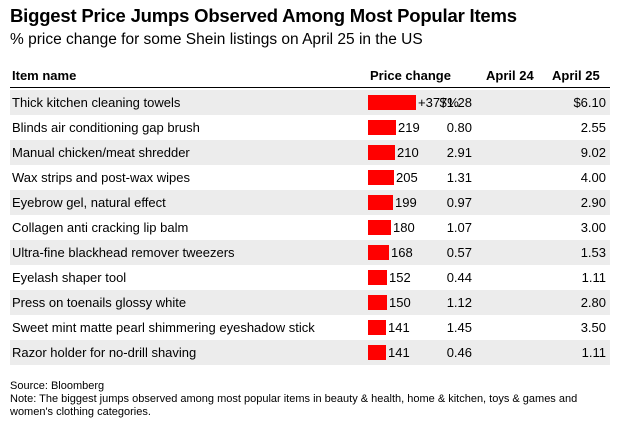  Describe the element at coordinates (438, 102) in the screenshot. I see `price-change-label: +377%` at that location.